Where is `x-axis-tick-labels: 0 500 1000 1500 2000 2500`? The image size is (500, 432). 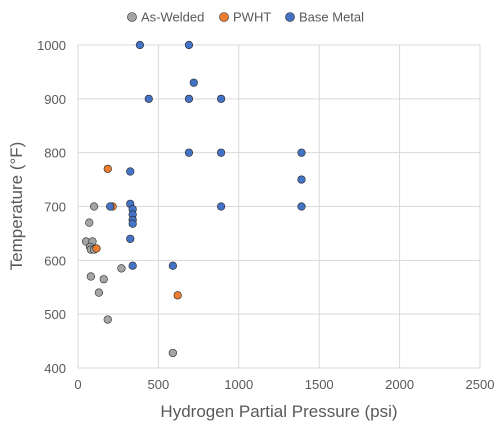 x-axis-tick-labels: 0 500 1000 1500 2000 2500 is located at coordinates (284, 384).